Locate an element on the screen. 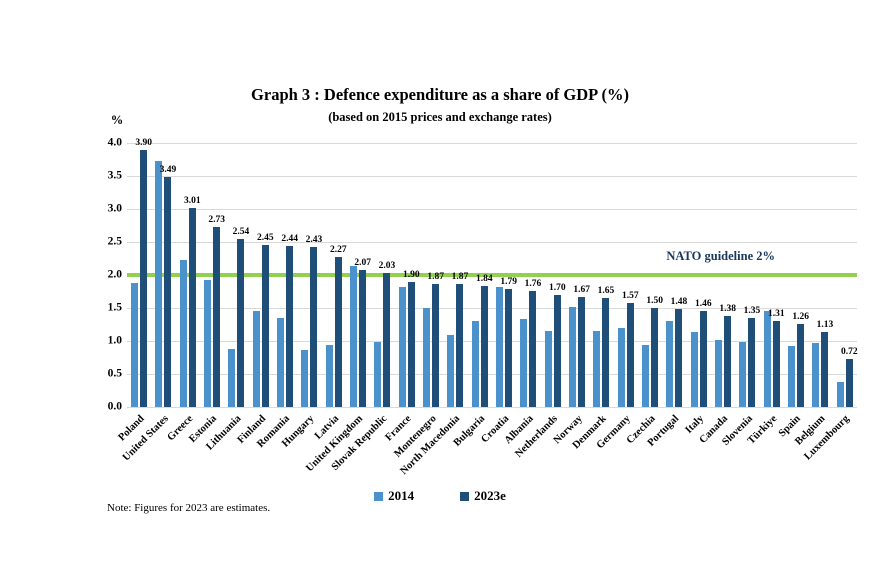 Image resolution: width=880 pixels, height=570 pixels. value-label: 3.49 is located at coordinates (168, 169).